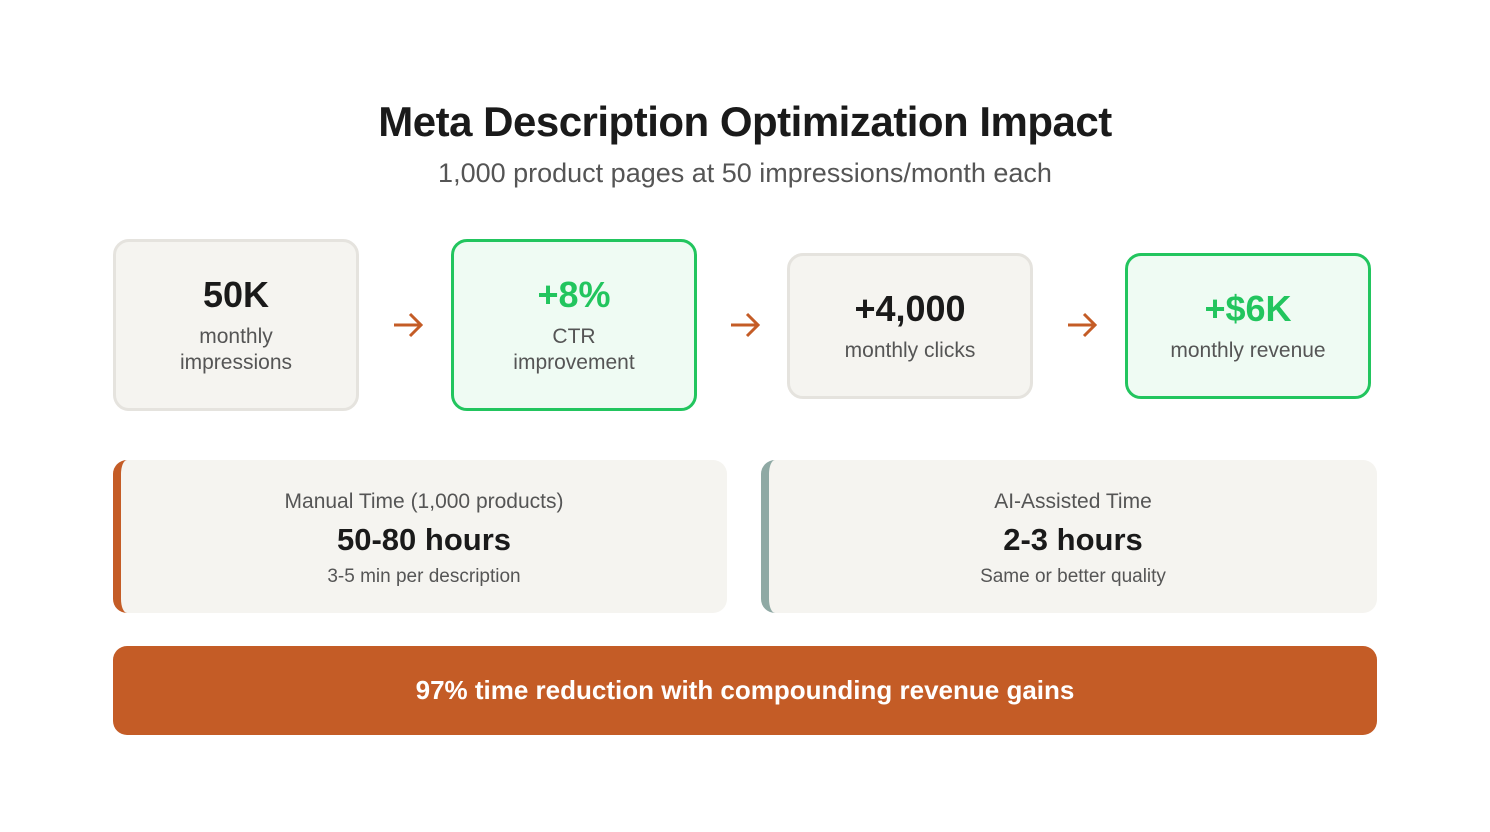 This screenshot has width=1490, height=832. What do you see at coordinates (574, 349) in the screenshot?
I see `metric-label: CTR improvement` at bounding box center [574, 349].